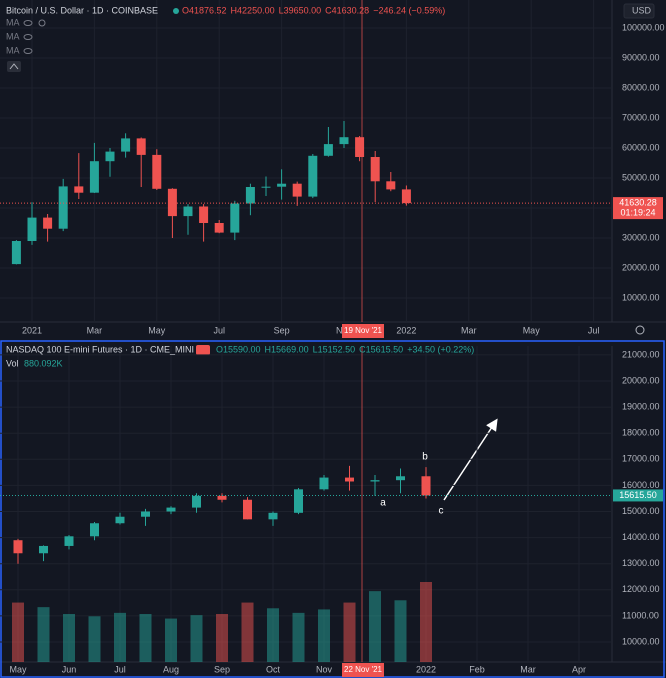  I want to click on y-tick-label: 13000.00, so click(641, 563).